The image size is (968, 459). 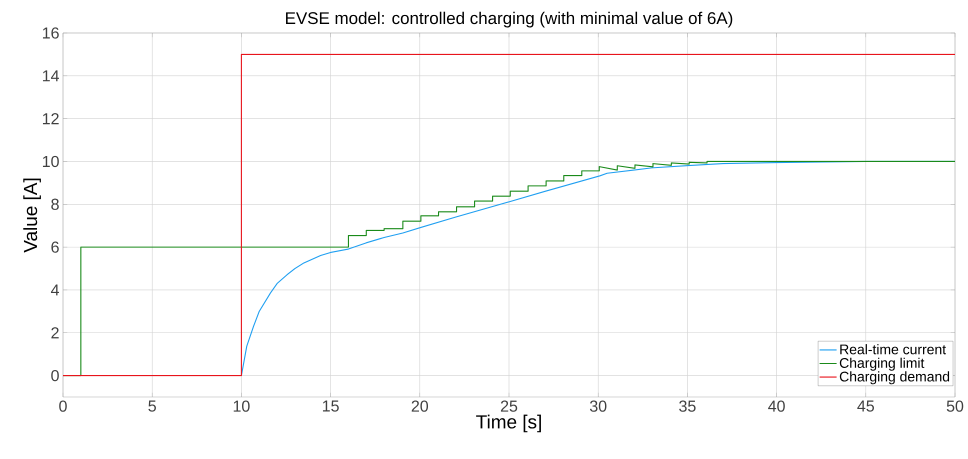 What do you see at coordinates (865, 406) in the screenshot?
I see `x-tick-label: 45` at bounding box center [865, 406].